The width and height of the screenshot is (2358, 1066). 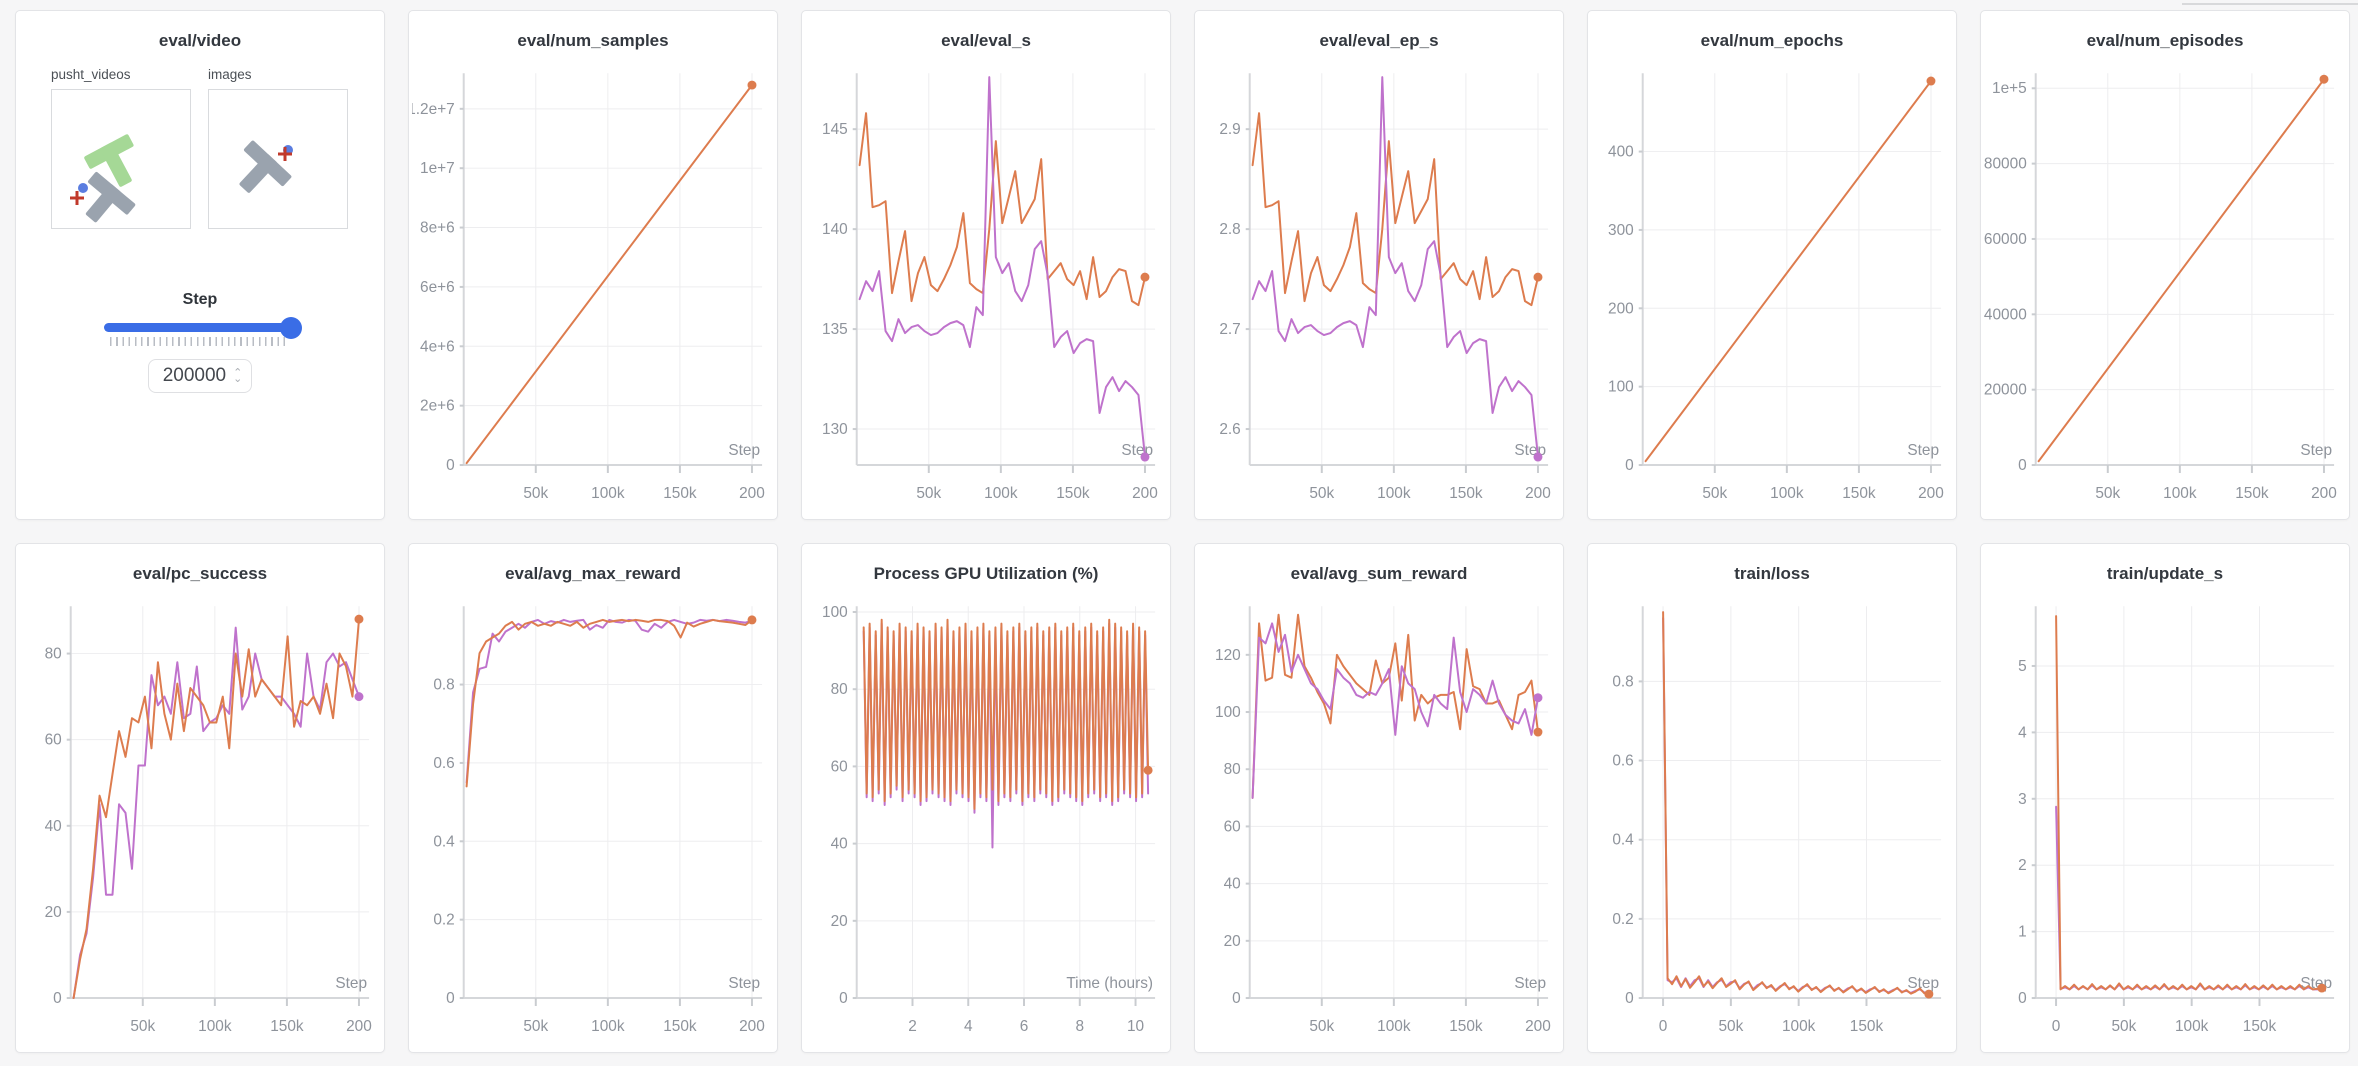 I want to click on svg-text: 300, so click(x=1621, y=230).